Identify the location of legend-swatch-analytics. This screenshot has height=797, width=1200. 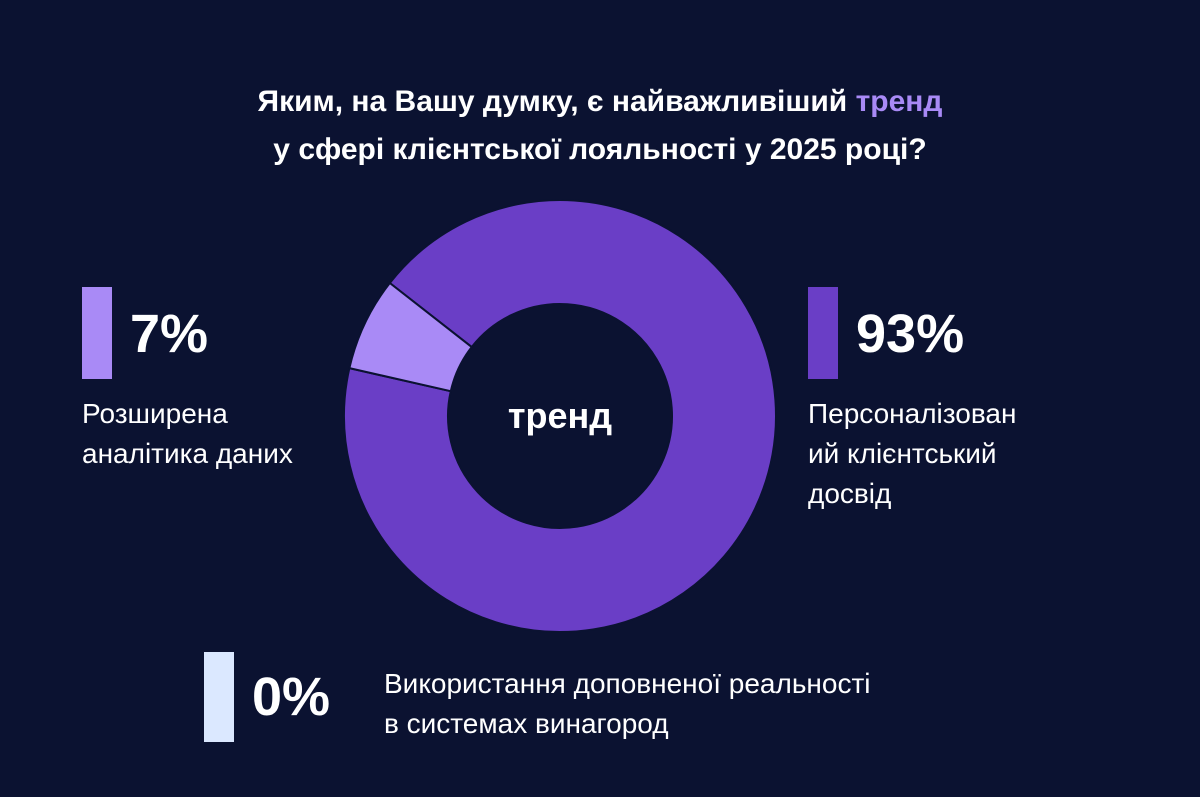
(97, 333).